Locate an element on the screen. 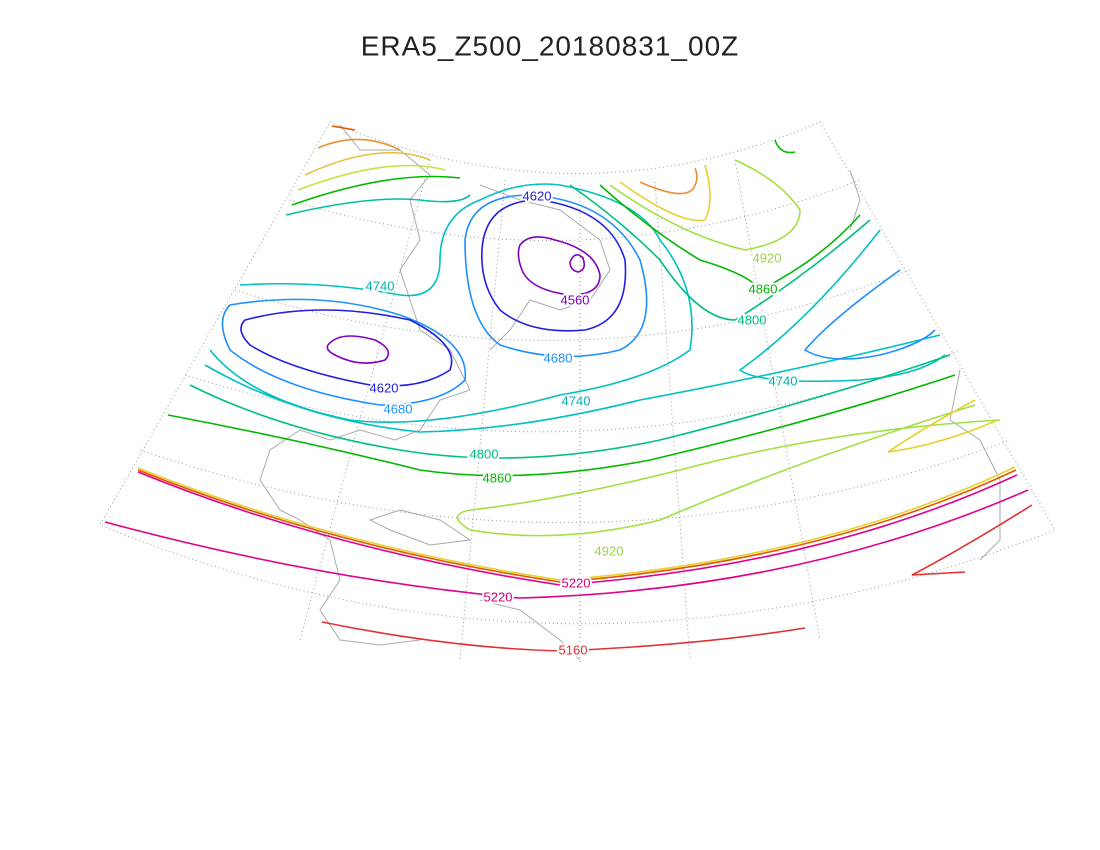  contour-label: 5160 is located at coordinates (573, 649).